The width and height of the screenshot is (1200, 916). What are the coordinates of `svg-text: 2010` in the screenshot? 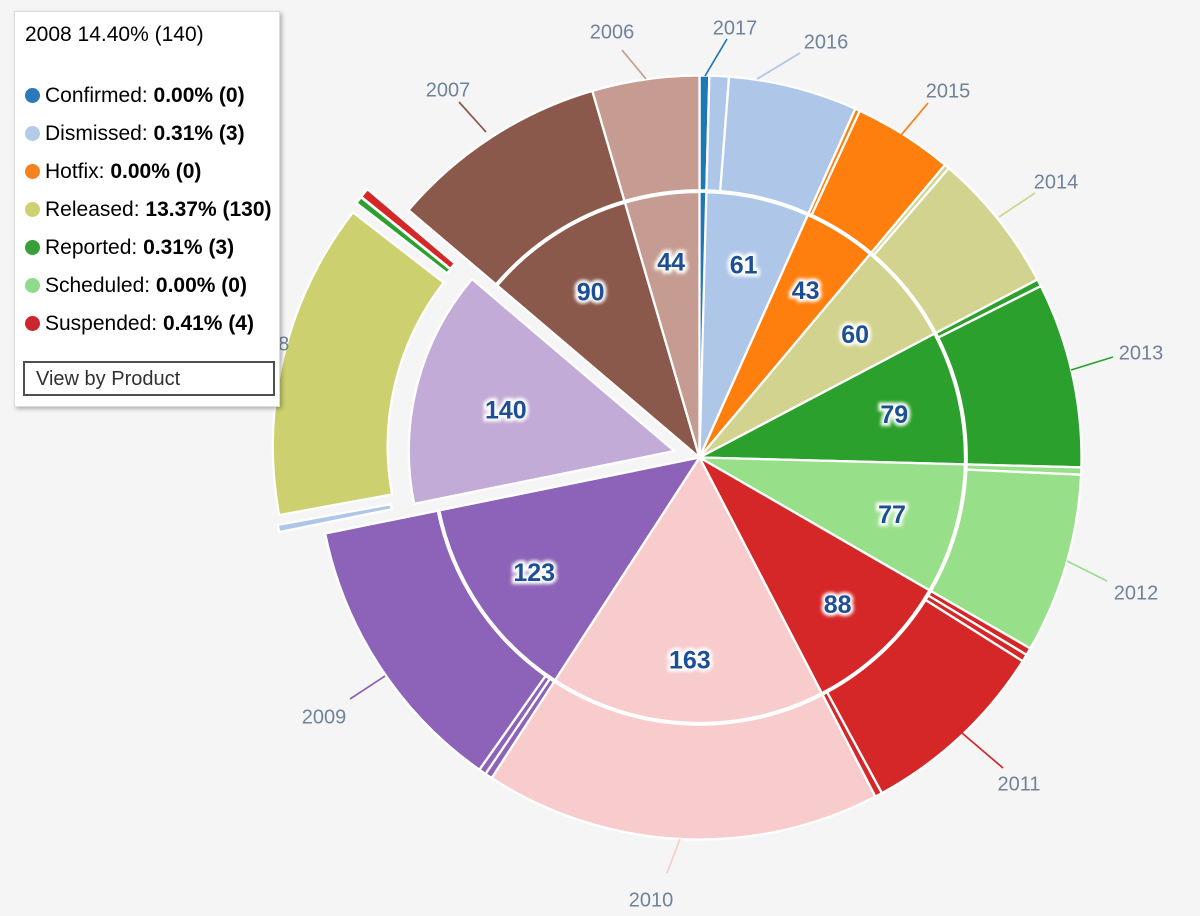 It's located at (651, 901).